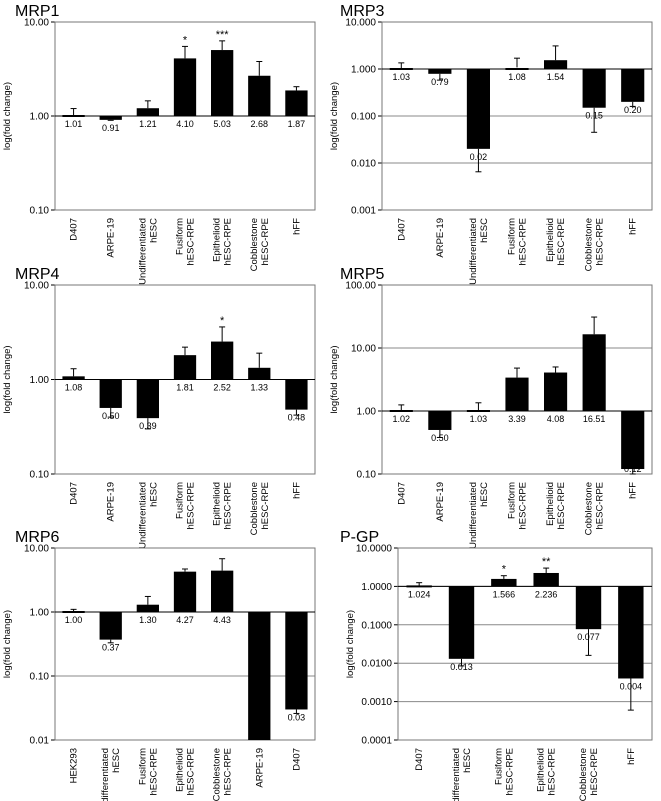 This screenshot has width=661, height=801. Describe the element at coordinates (363, 164) in the screenshot. I see `y-tick-label: 0.010` at that location.